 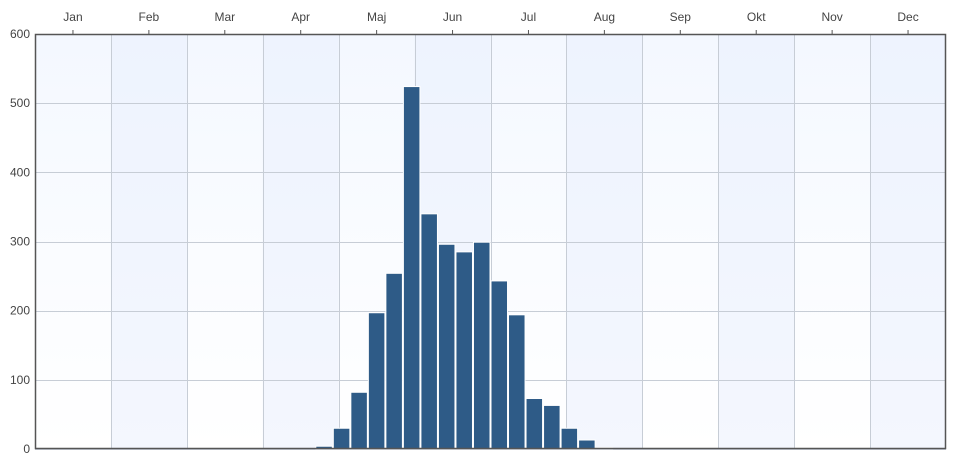 I want to click on y-tick-label: 400, so click(x=20, y=172).